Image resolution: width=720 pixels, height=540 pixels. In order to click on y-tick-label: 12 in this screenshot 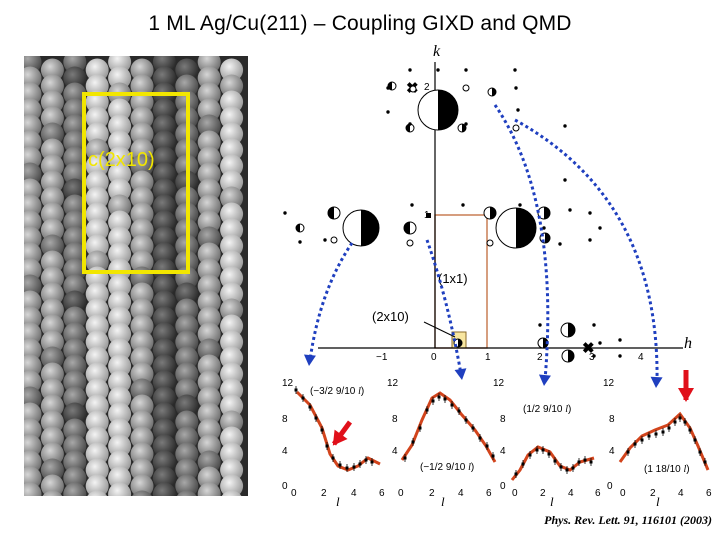, I will do `click(288, 383)`.